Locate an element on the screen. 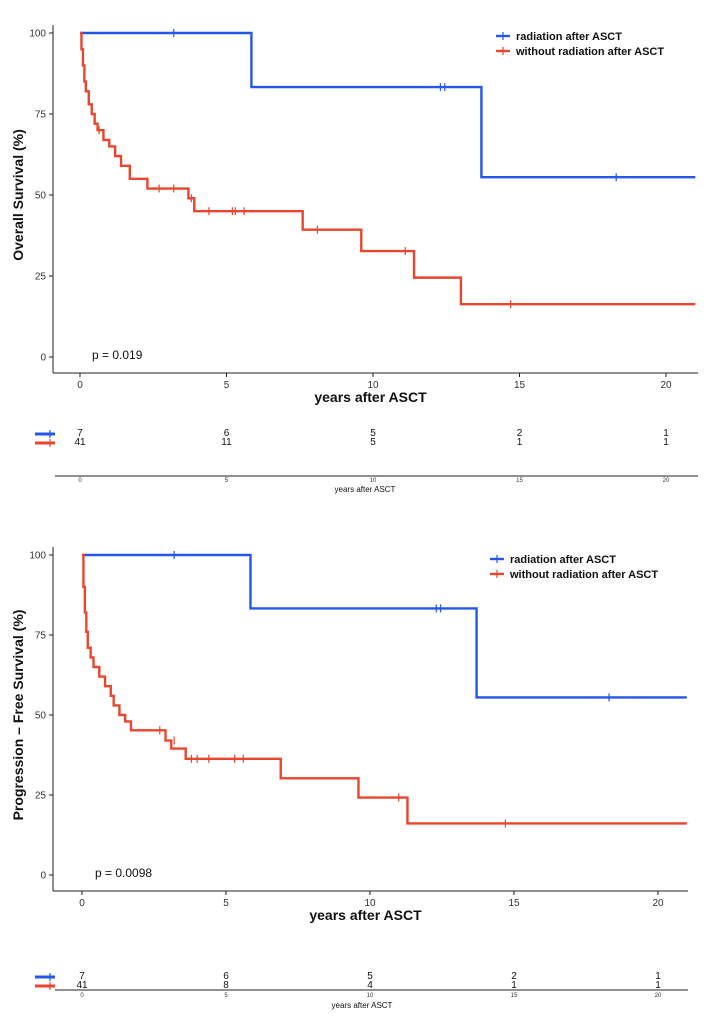 Image resolution: width=719 pixels, height=1021 pixels. y-axis-title: Overall Survival (%) is located at coordinates (18, 195).